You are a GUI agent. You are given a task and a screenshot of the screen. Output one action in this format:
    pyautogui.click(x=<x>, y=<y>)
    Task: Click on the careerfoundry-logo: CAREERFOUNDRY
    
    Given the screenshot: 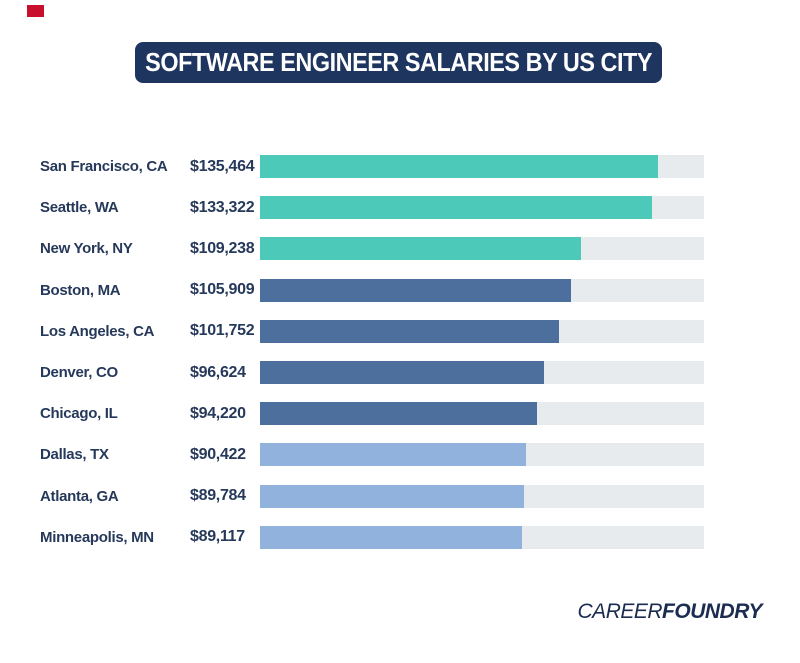 What is the action you would take?
    pyautogui.click(x=670, y=612)
    